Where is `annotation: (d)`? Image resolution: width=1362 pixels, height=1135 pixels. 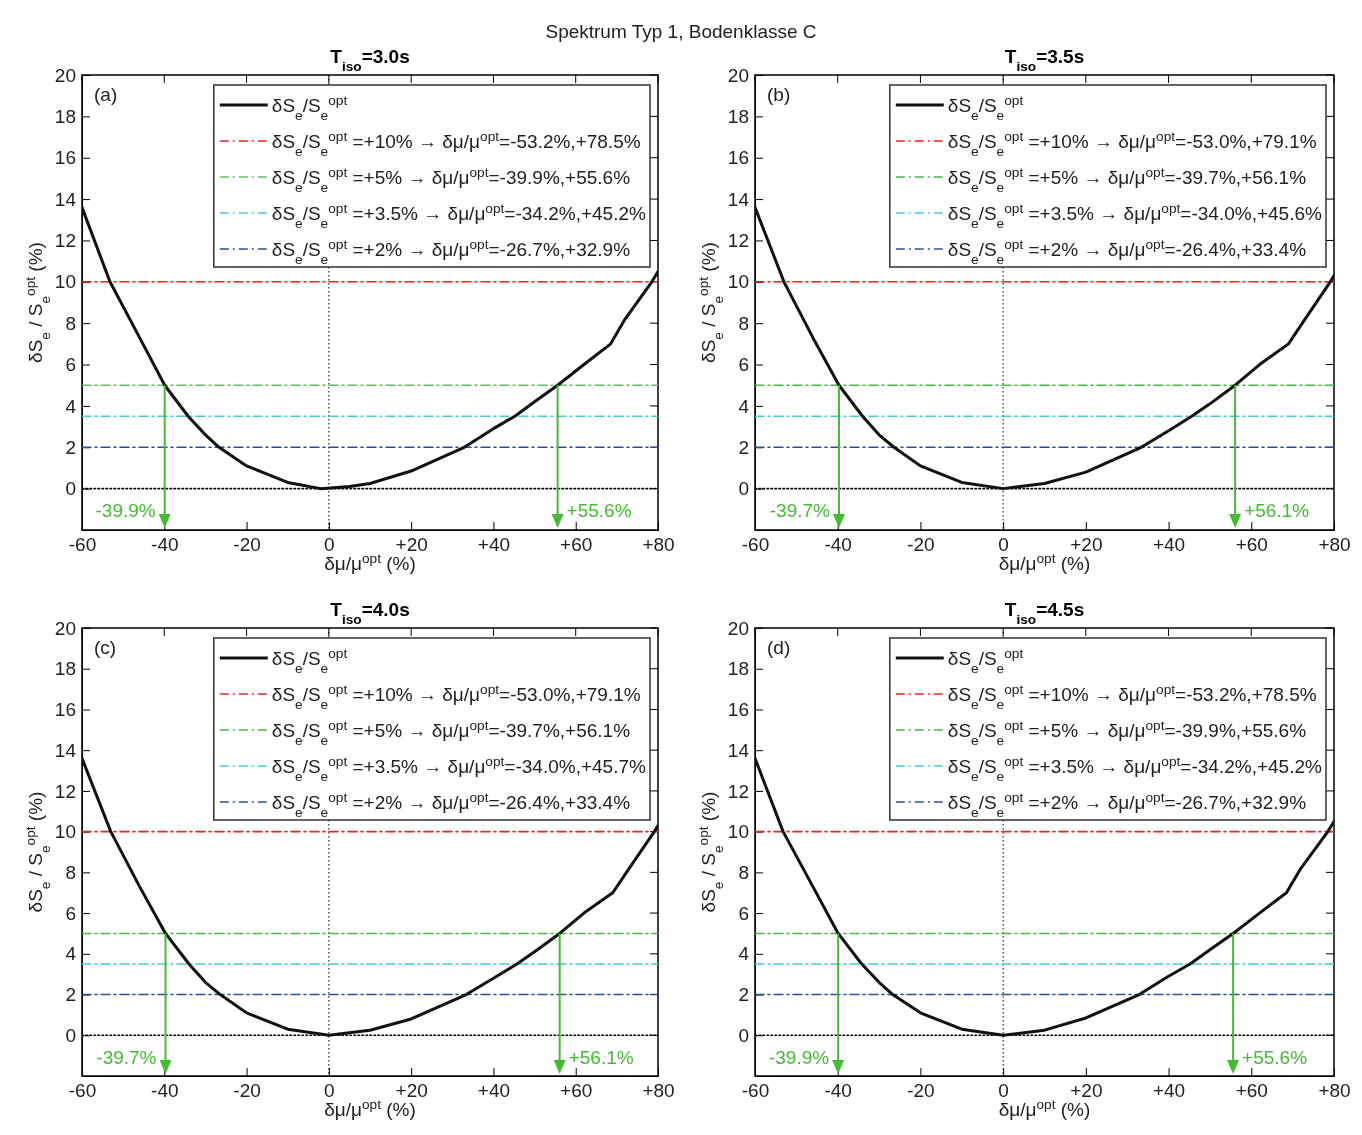
annotation: (d) is located at coordinates (779, 647).